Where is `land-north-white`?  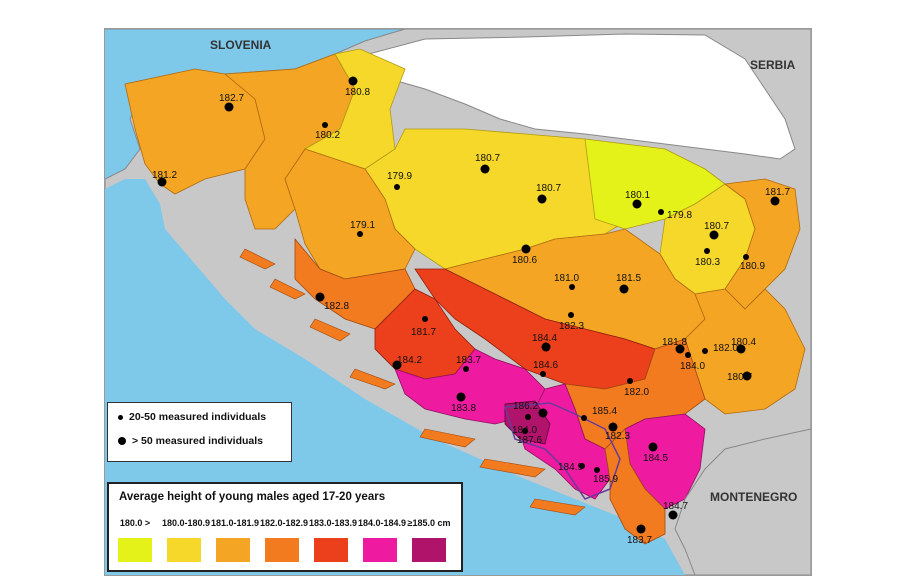
land-north-white is located at coordinates (572, 96).